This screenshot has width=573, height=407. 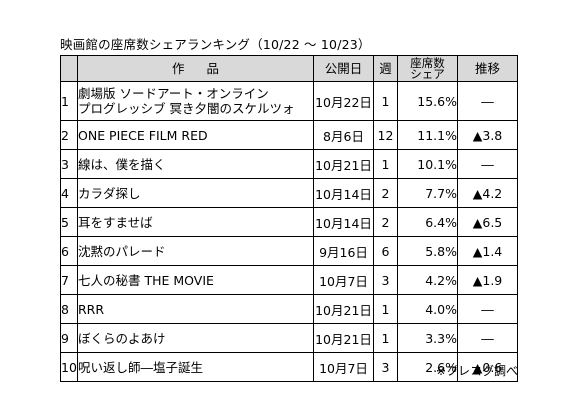 What do you see at coordinates (146, 280) in the screenshot?
I see `title-line: 七人の秘書 THE MOVIE` at bounding box center [146, 280].